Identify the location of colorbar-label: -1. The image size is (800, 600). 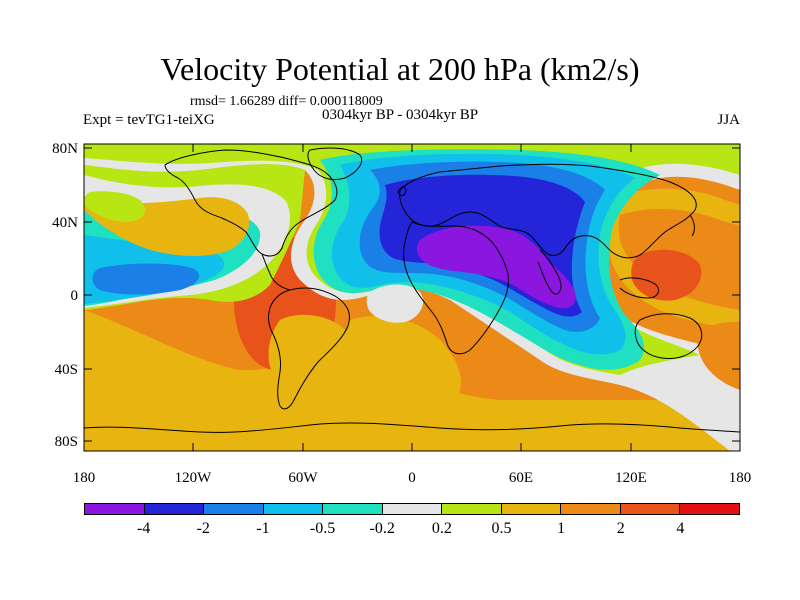
(263, 528).